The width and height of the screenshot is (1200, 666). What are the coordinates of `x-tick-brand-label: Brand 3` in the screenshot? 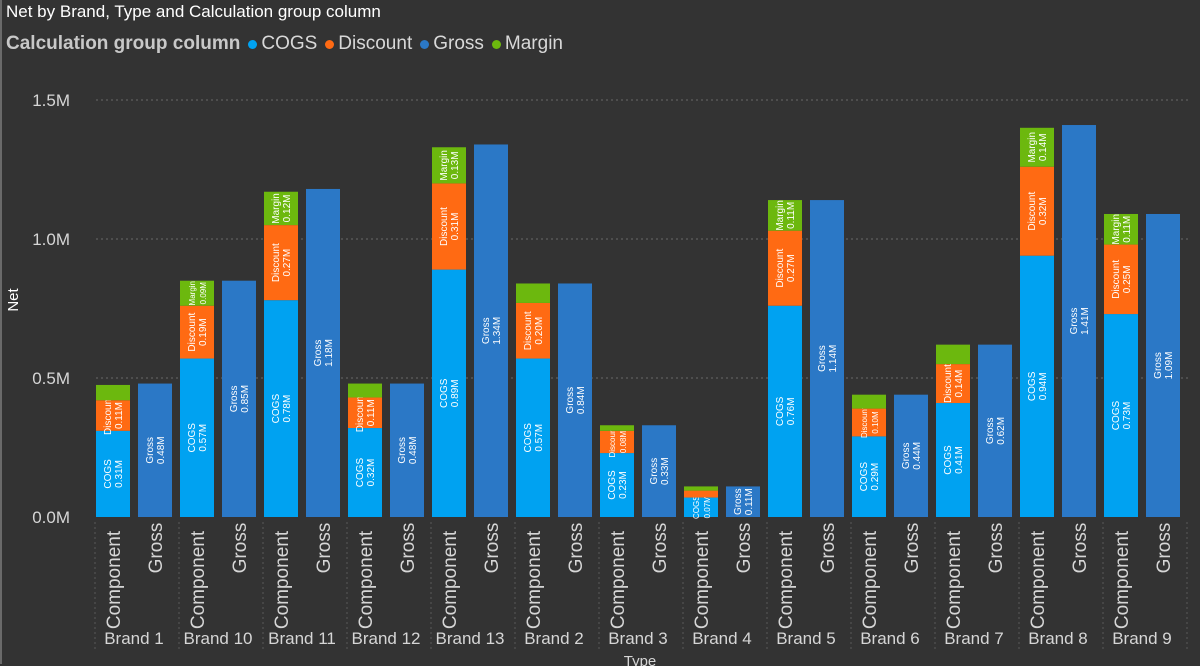 It's located at (638, 638).